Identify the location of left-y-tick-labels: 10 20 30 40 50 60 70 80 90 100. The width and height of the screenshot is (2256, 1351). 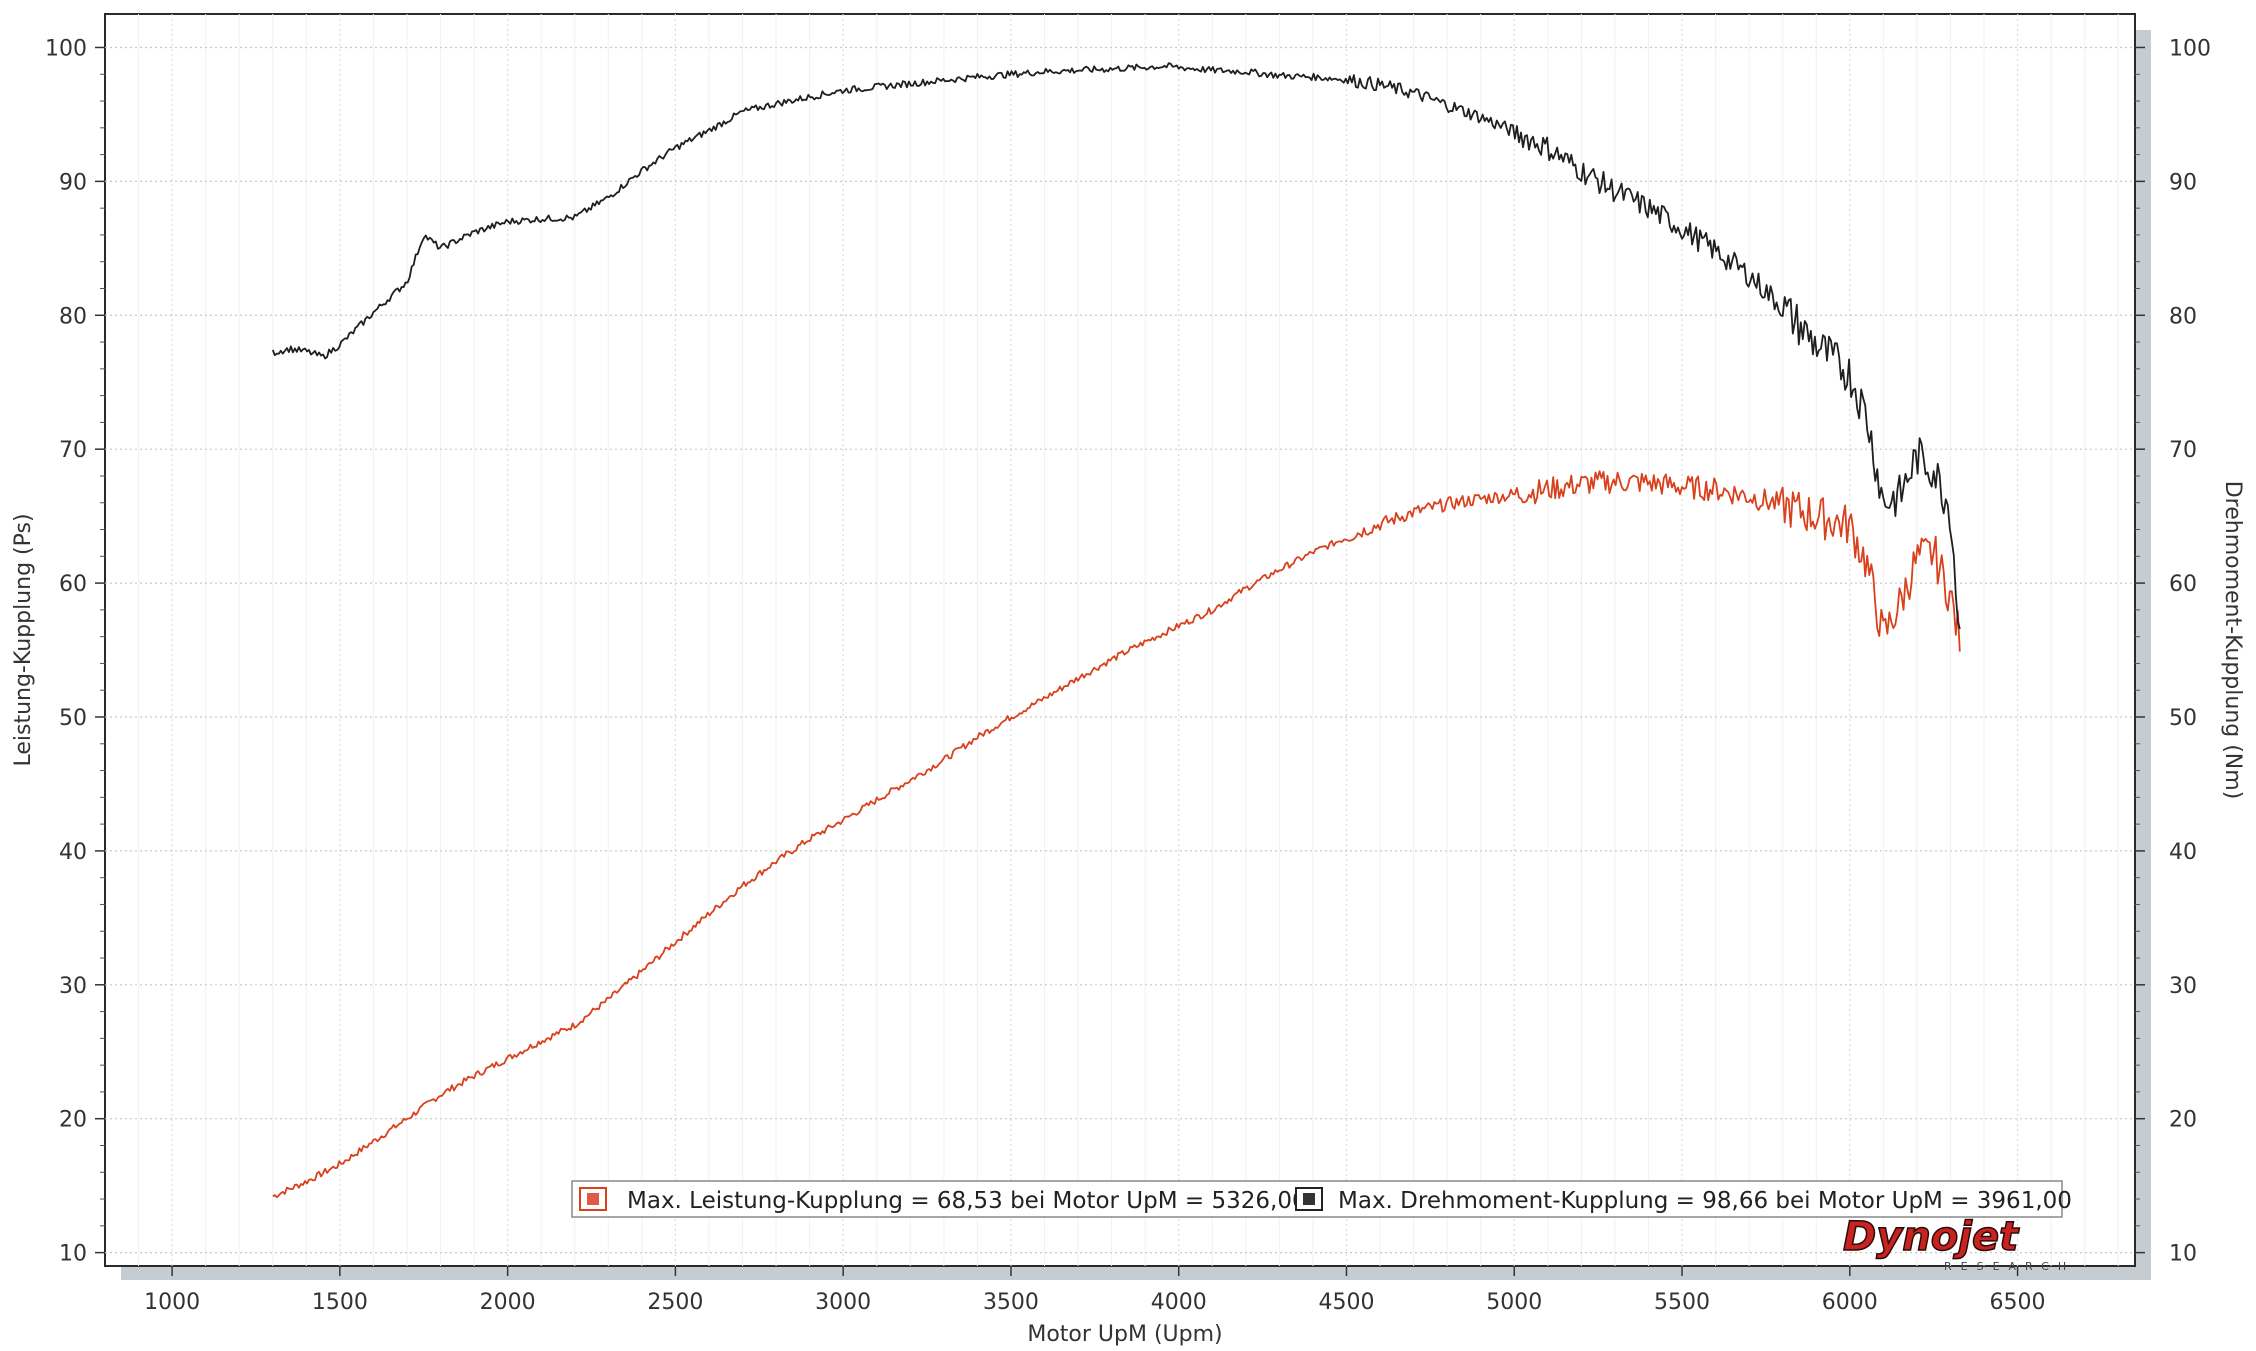
(66, 651).